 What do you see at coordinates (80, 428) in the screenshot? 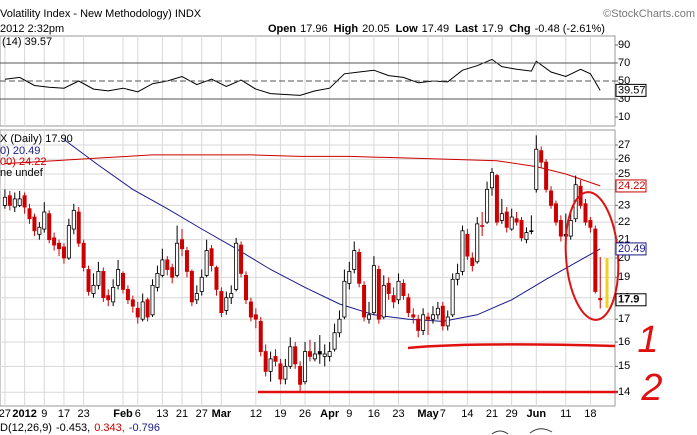
I see `macd-label: D(12,26,9) -0.453, 0.343, -0.796` at bounding box center [80, 428].